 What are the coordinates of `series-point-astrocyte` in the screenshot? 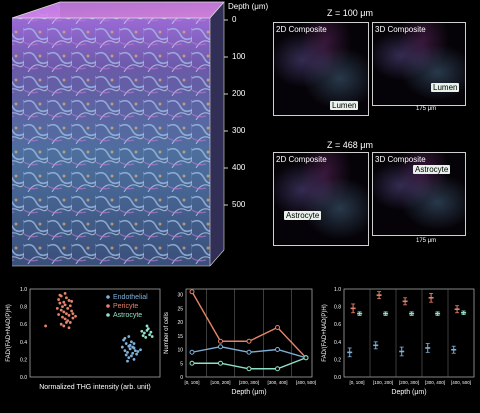 It's located at (249, 369).